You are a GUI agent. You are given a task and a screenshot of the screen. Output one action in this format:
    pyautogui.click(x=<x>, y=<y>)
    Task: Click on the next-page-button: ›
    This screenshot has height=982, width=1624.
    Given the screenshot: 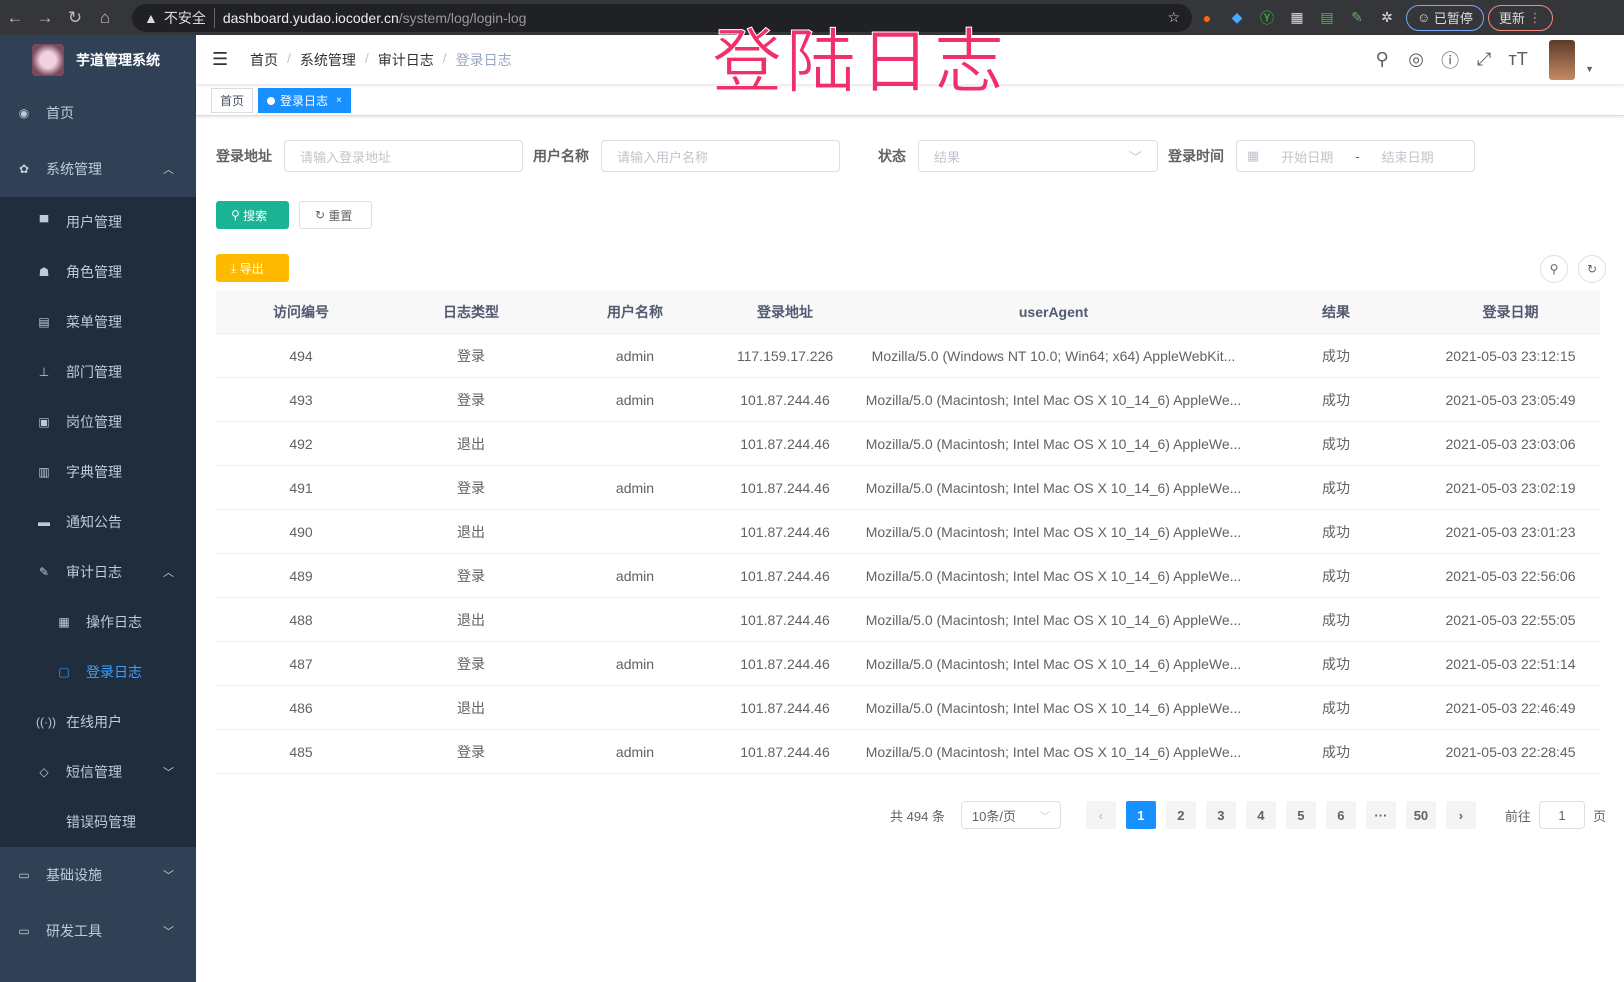 What is the action you would take?
    pyautogui.click(x=1460, y=815)
    